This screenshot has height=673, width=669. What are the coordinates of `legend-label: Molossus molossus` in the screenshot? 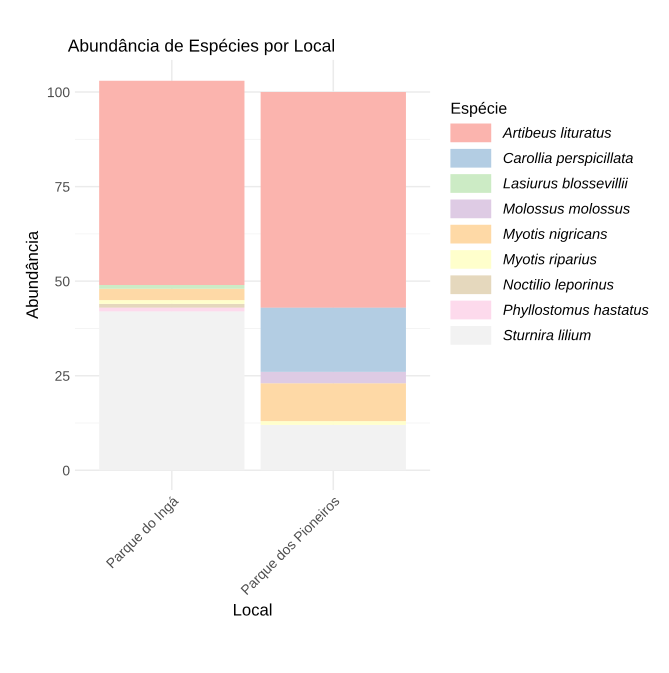 It's located at (566, 208).